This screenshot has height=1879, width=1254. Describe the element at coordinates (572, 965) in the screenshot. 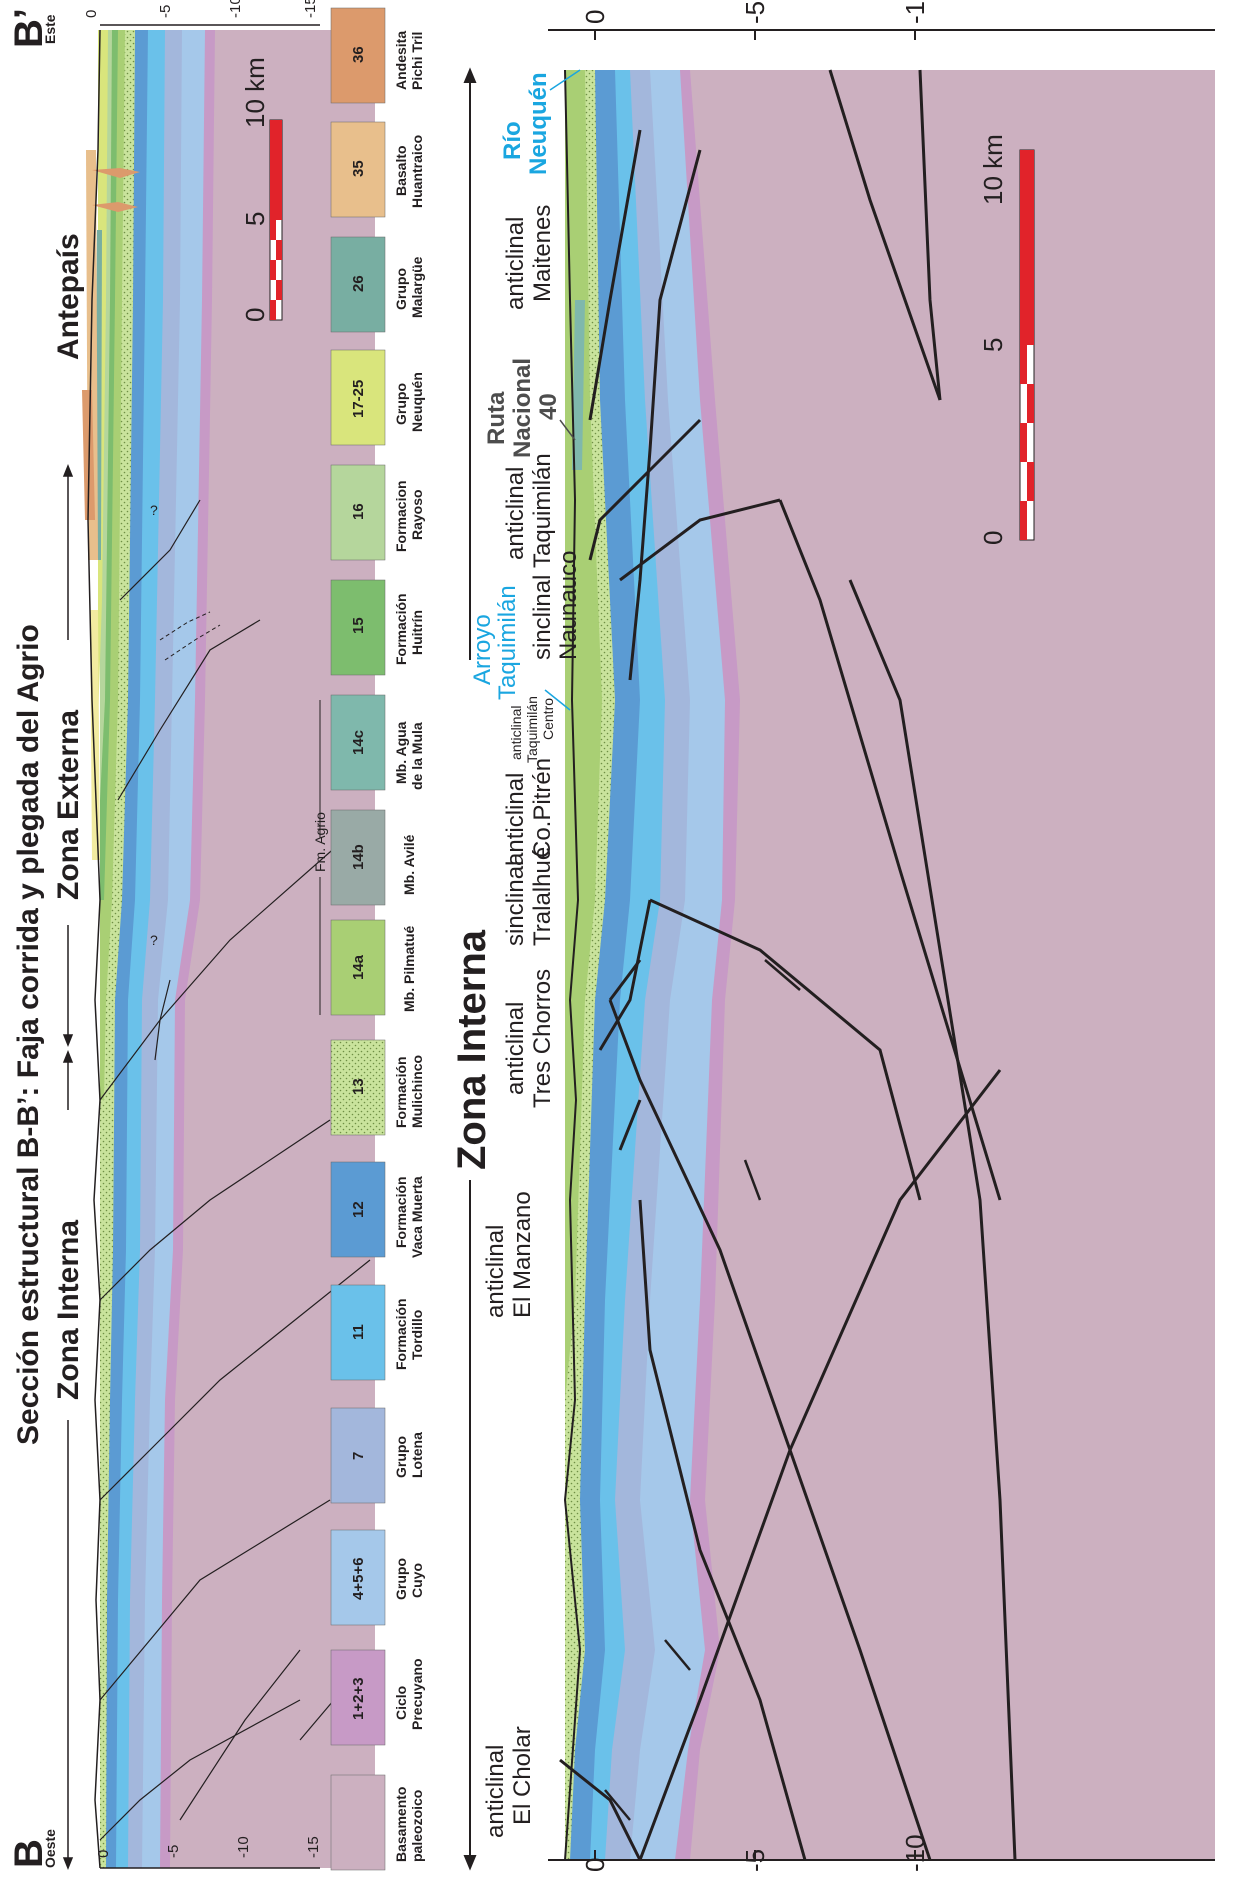

I see `detail-topography` at that location.